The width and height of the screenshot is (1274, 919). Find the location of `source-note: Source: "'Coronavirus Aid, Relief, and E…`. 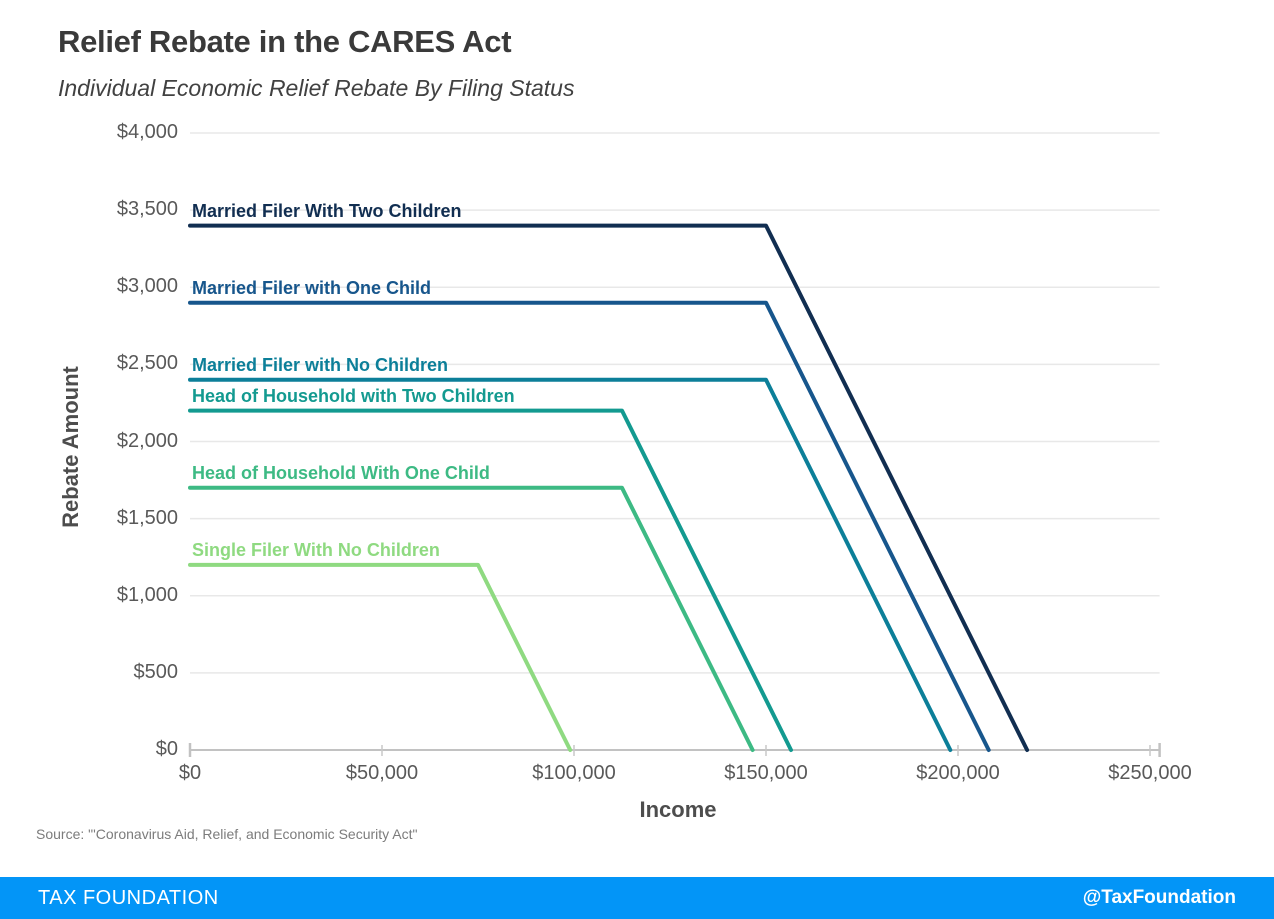

source-note: Source: "'Coronavirus Aid, Relief, and E… is located at coordinates (227, 834).